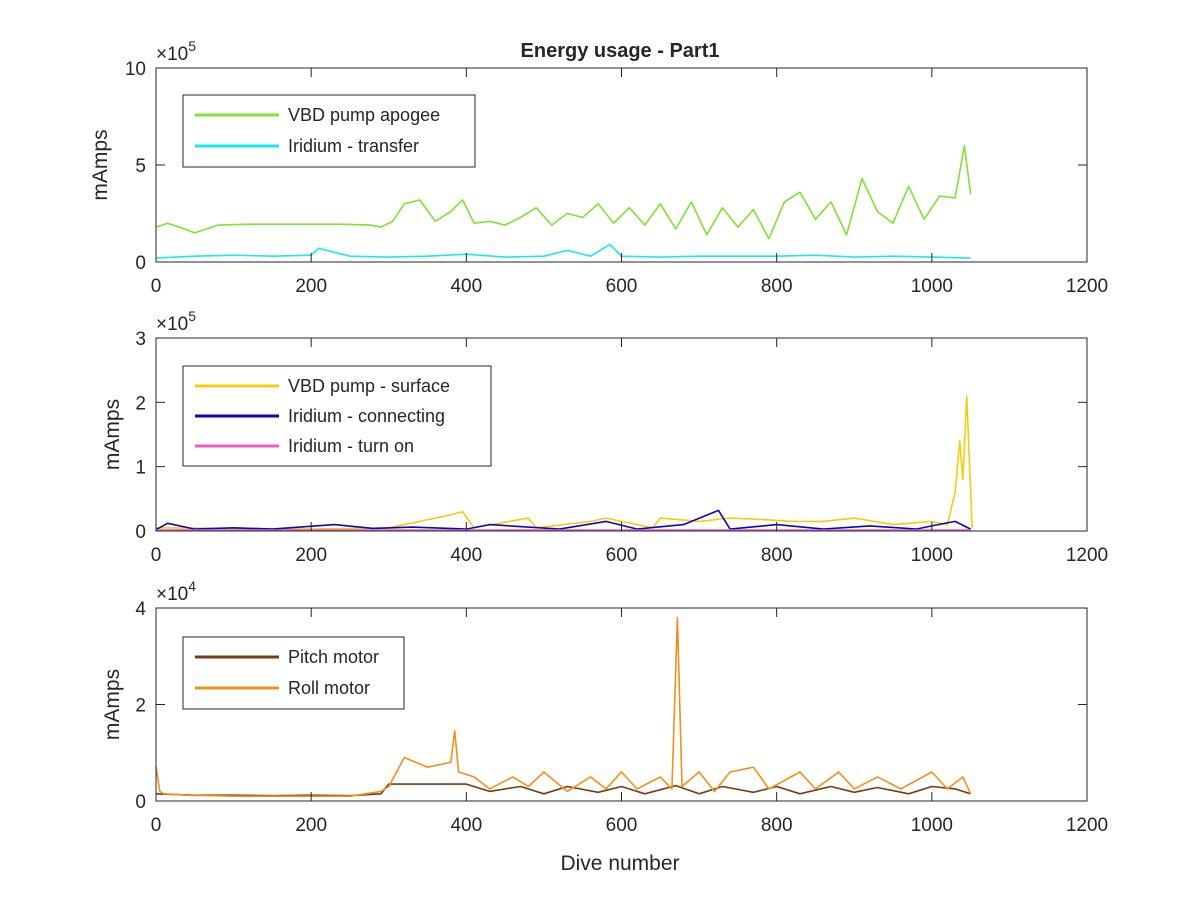 The width and height of the screenshot is (1200, 900). Describe the element at coordinates (192, 586) in the screenshot. I see `y-exponent-power: 4` at that location.